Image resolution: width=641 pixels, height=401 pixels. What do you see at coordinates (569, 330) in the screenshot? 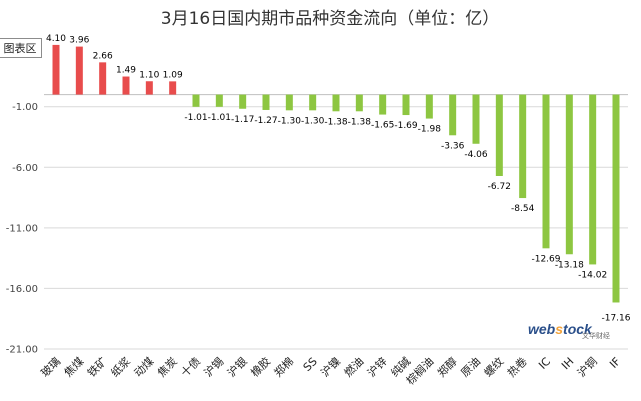
I see `webstock-logo: webstock 文华财经` at bounding box center [569, 330].